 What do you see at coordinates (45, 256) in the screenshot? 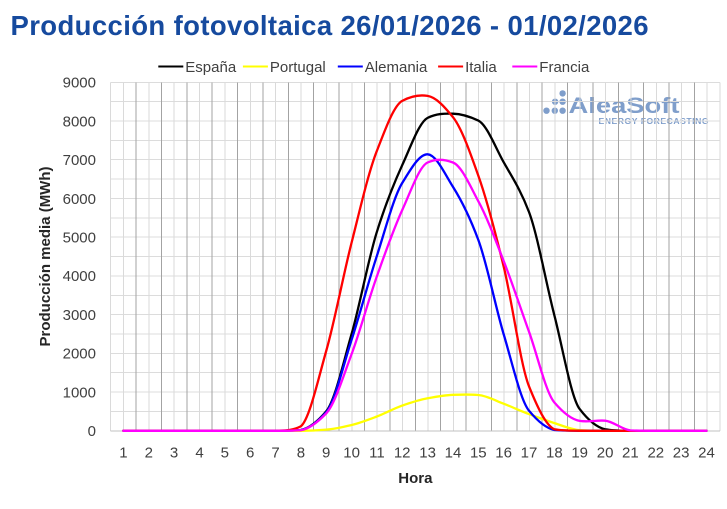
I see `svg-text: Producción media (MWh)` at bounding box center [45, 256].